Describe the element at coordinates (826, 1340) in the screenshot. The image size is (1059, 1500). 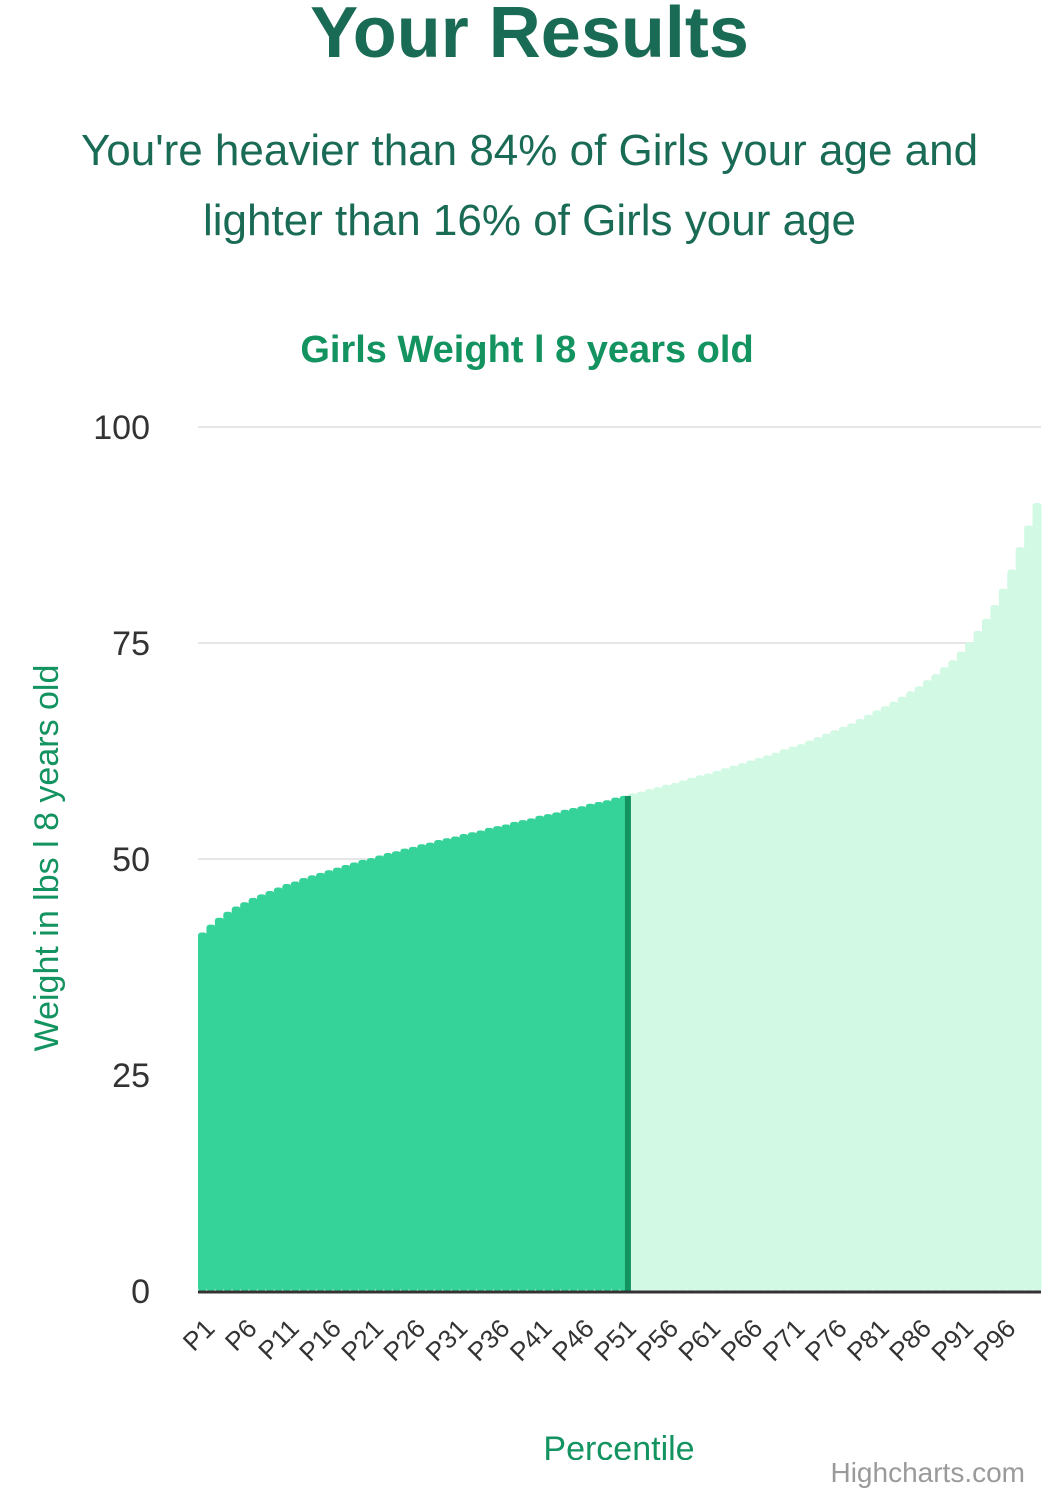
I see `x-tick-label: P76` at that location.